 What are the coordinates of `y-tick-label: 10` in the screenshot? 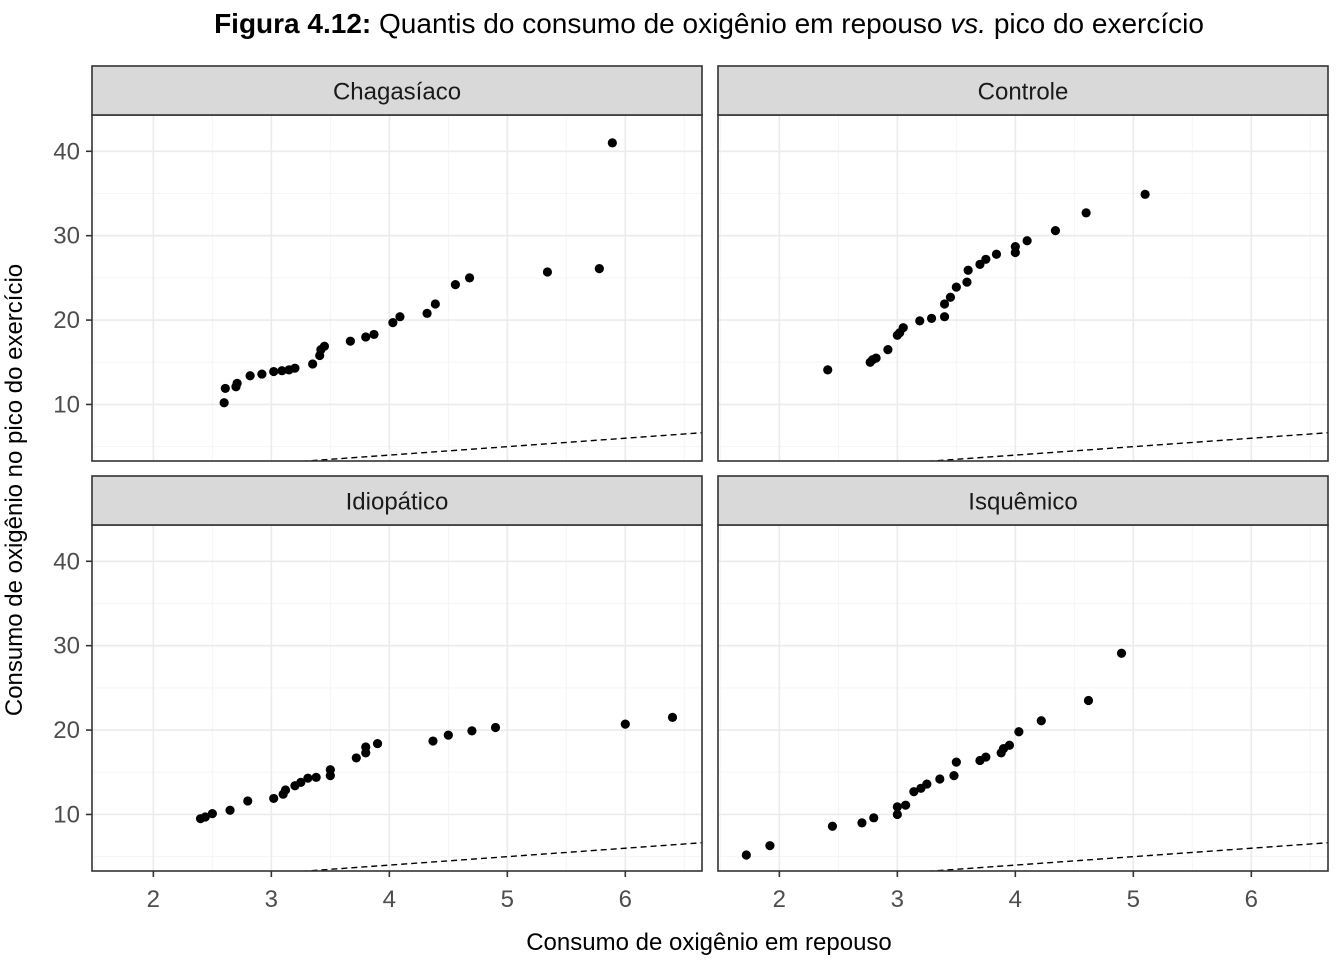 It's located at (66, 404).